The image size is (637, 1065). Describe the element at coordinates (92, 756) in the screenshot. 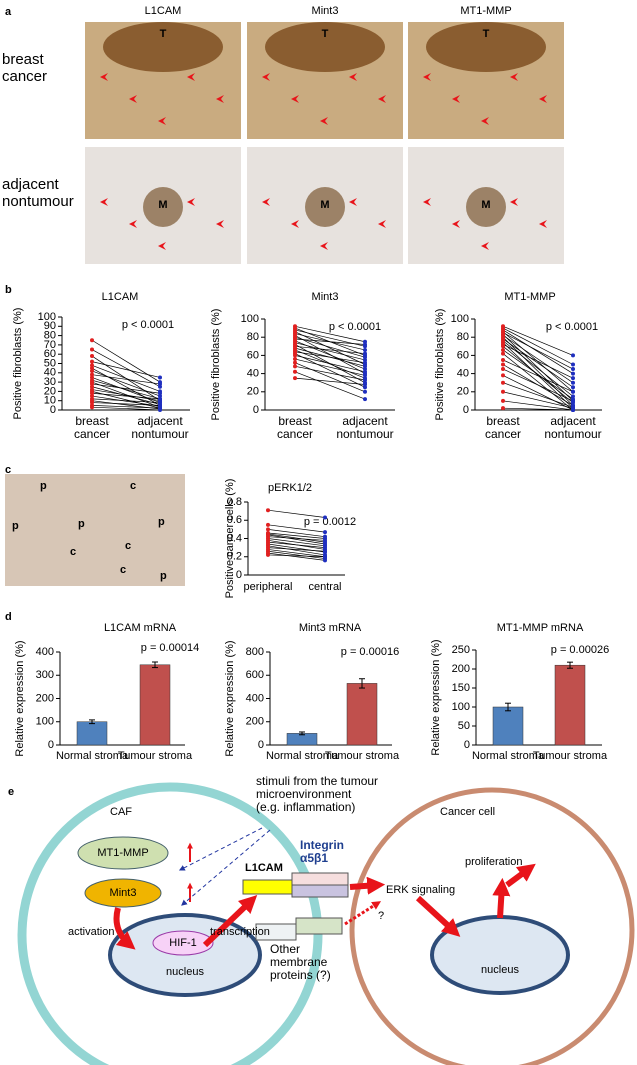

I see `x-tick-label: Normal stroma` at that location.